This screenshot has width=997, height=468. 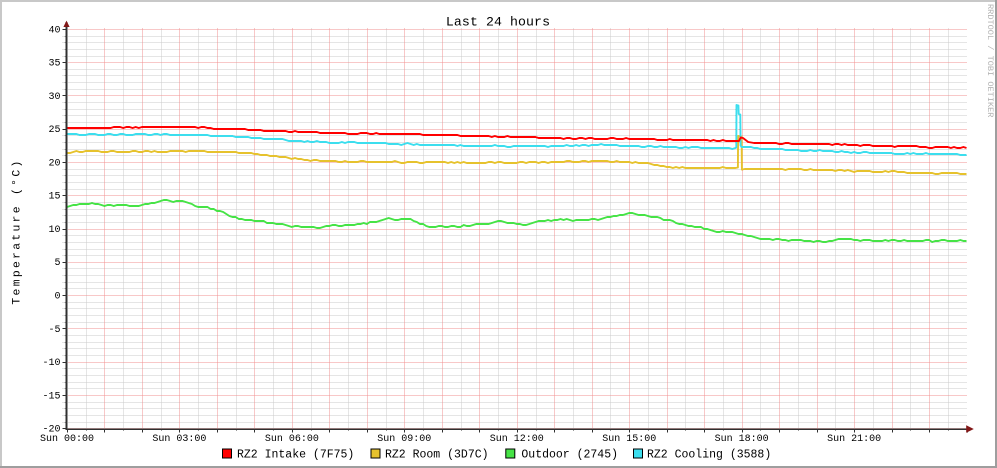 What do you see at coordinates (51, 363) in the screenshot?
I see `svg-text: -10` at bounding box center [51, 363].